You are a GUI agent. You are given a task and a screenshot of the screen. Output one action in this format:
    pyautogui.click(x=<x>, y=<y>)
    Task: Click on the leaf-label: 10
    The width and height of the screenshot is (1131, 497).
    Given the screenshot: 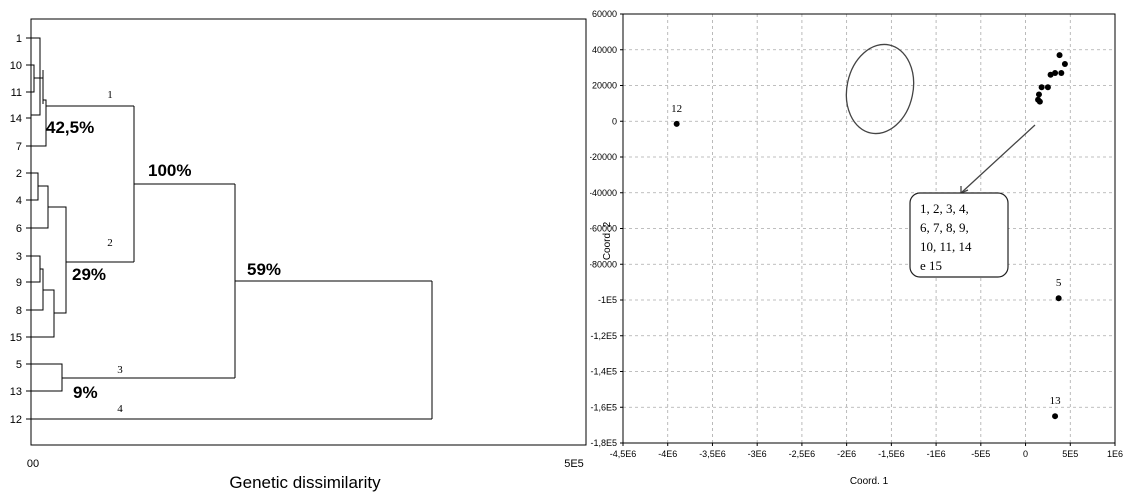 What is the action you would take?
    pyautogui.click(x=16, y=66)
    